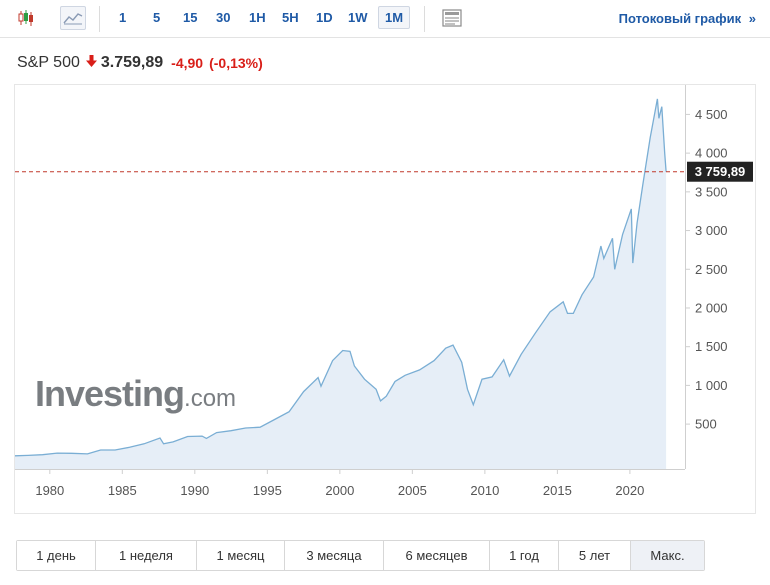 This screenshot has height=585, width=770. What do you see at coordinates (267, 490) in the screenshot?
I see `x-tick-label: 1995` at bounding box center [267, 490].